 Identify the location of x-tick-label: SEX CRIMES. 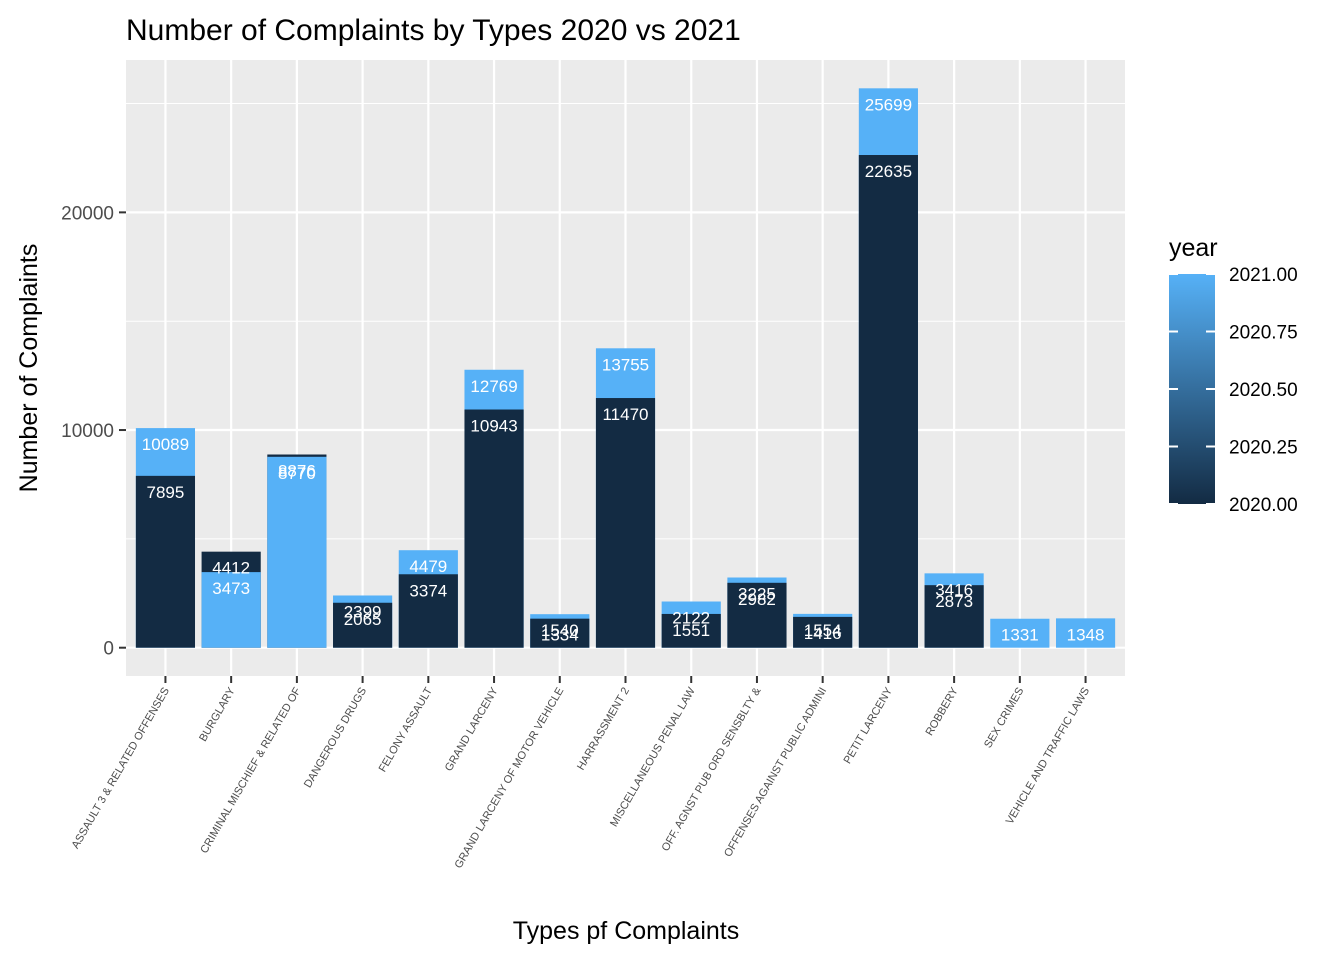
(1004, 718).